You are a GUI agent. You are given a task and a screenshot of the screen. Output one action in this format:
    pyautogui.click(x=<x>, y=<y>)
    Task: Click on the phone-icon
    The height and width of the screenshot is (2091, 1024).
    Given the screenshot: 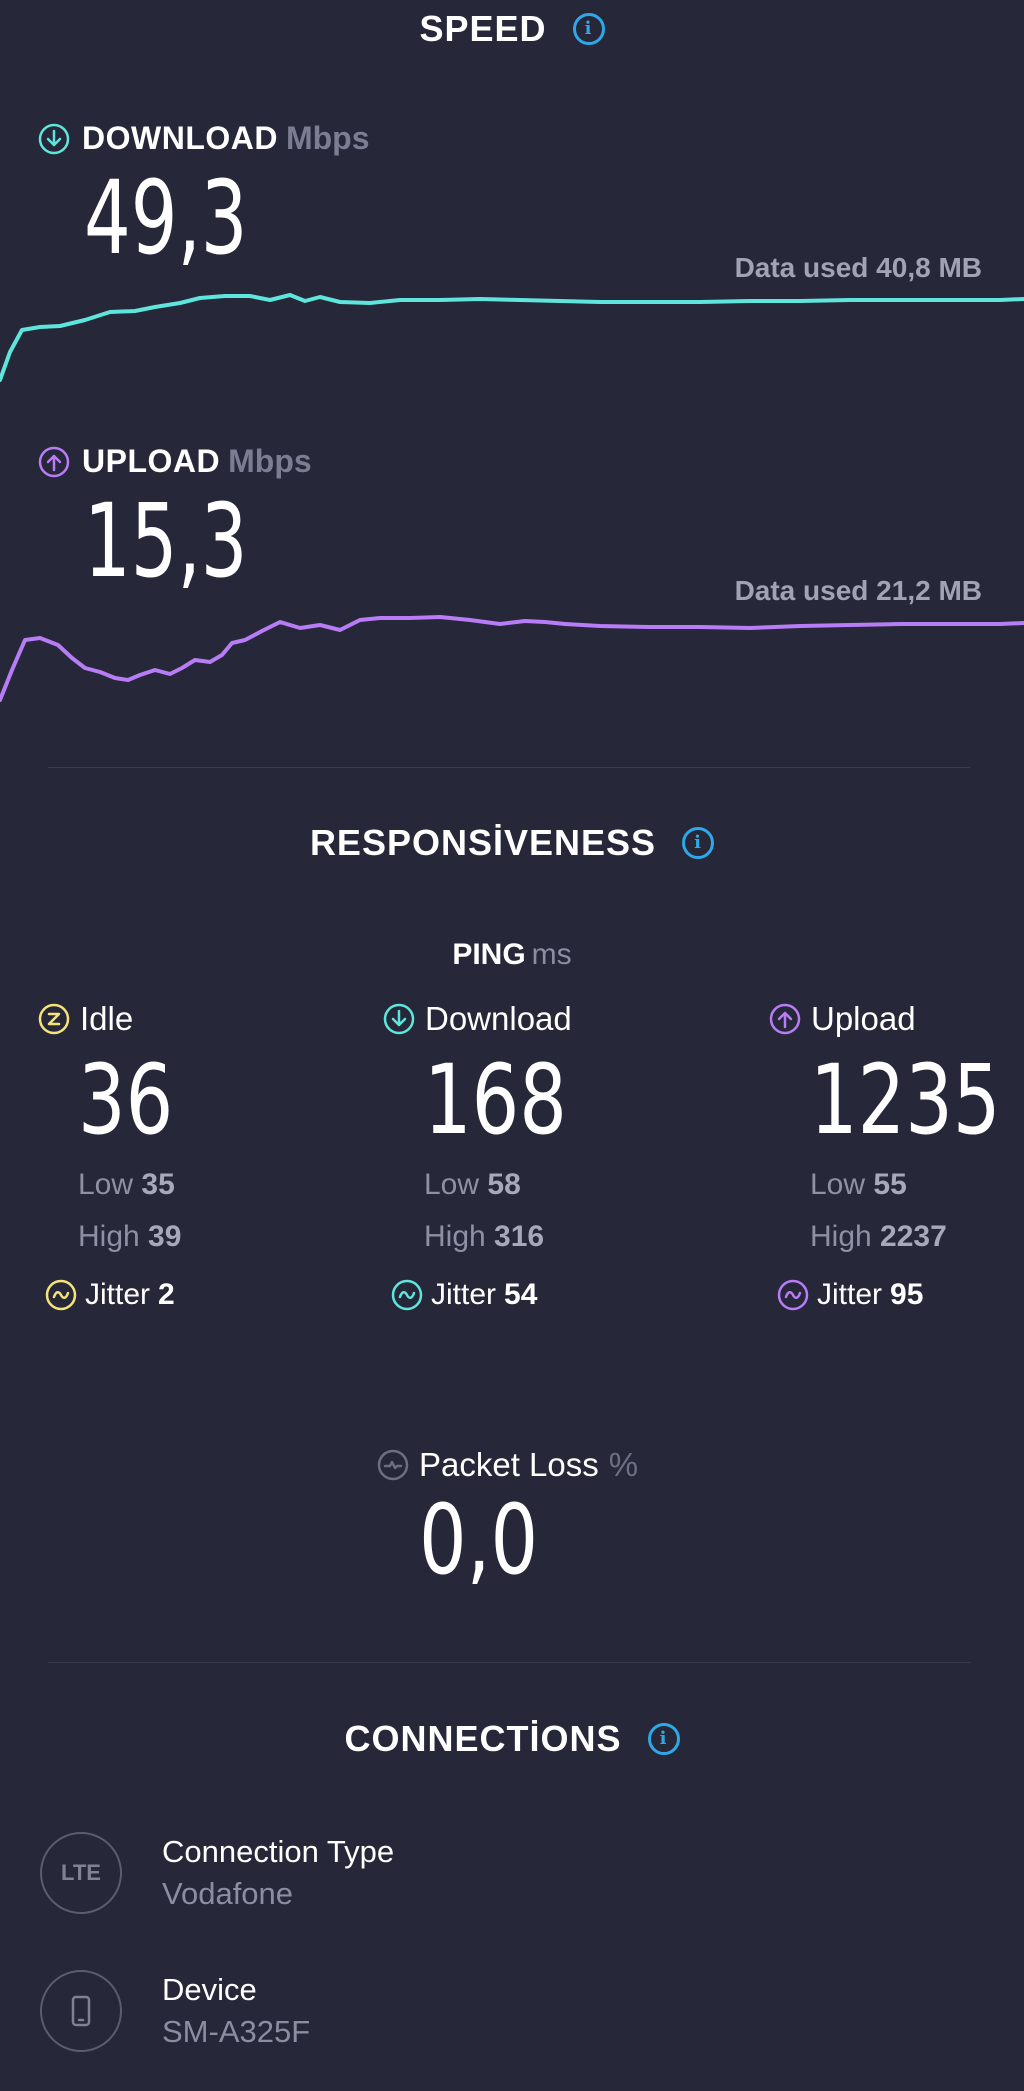 What is the action you would take?
    pyautogui.click(x=81, y=2011)
    